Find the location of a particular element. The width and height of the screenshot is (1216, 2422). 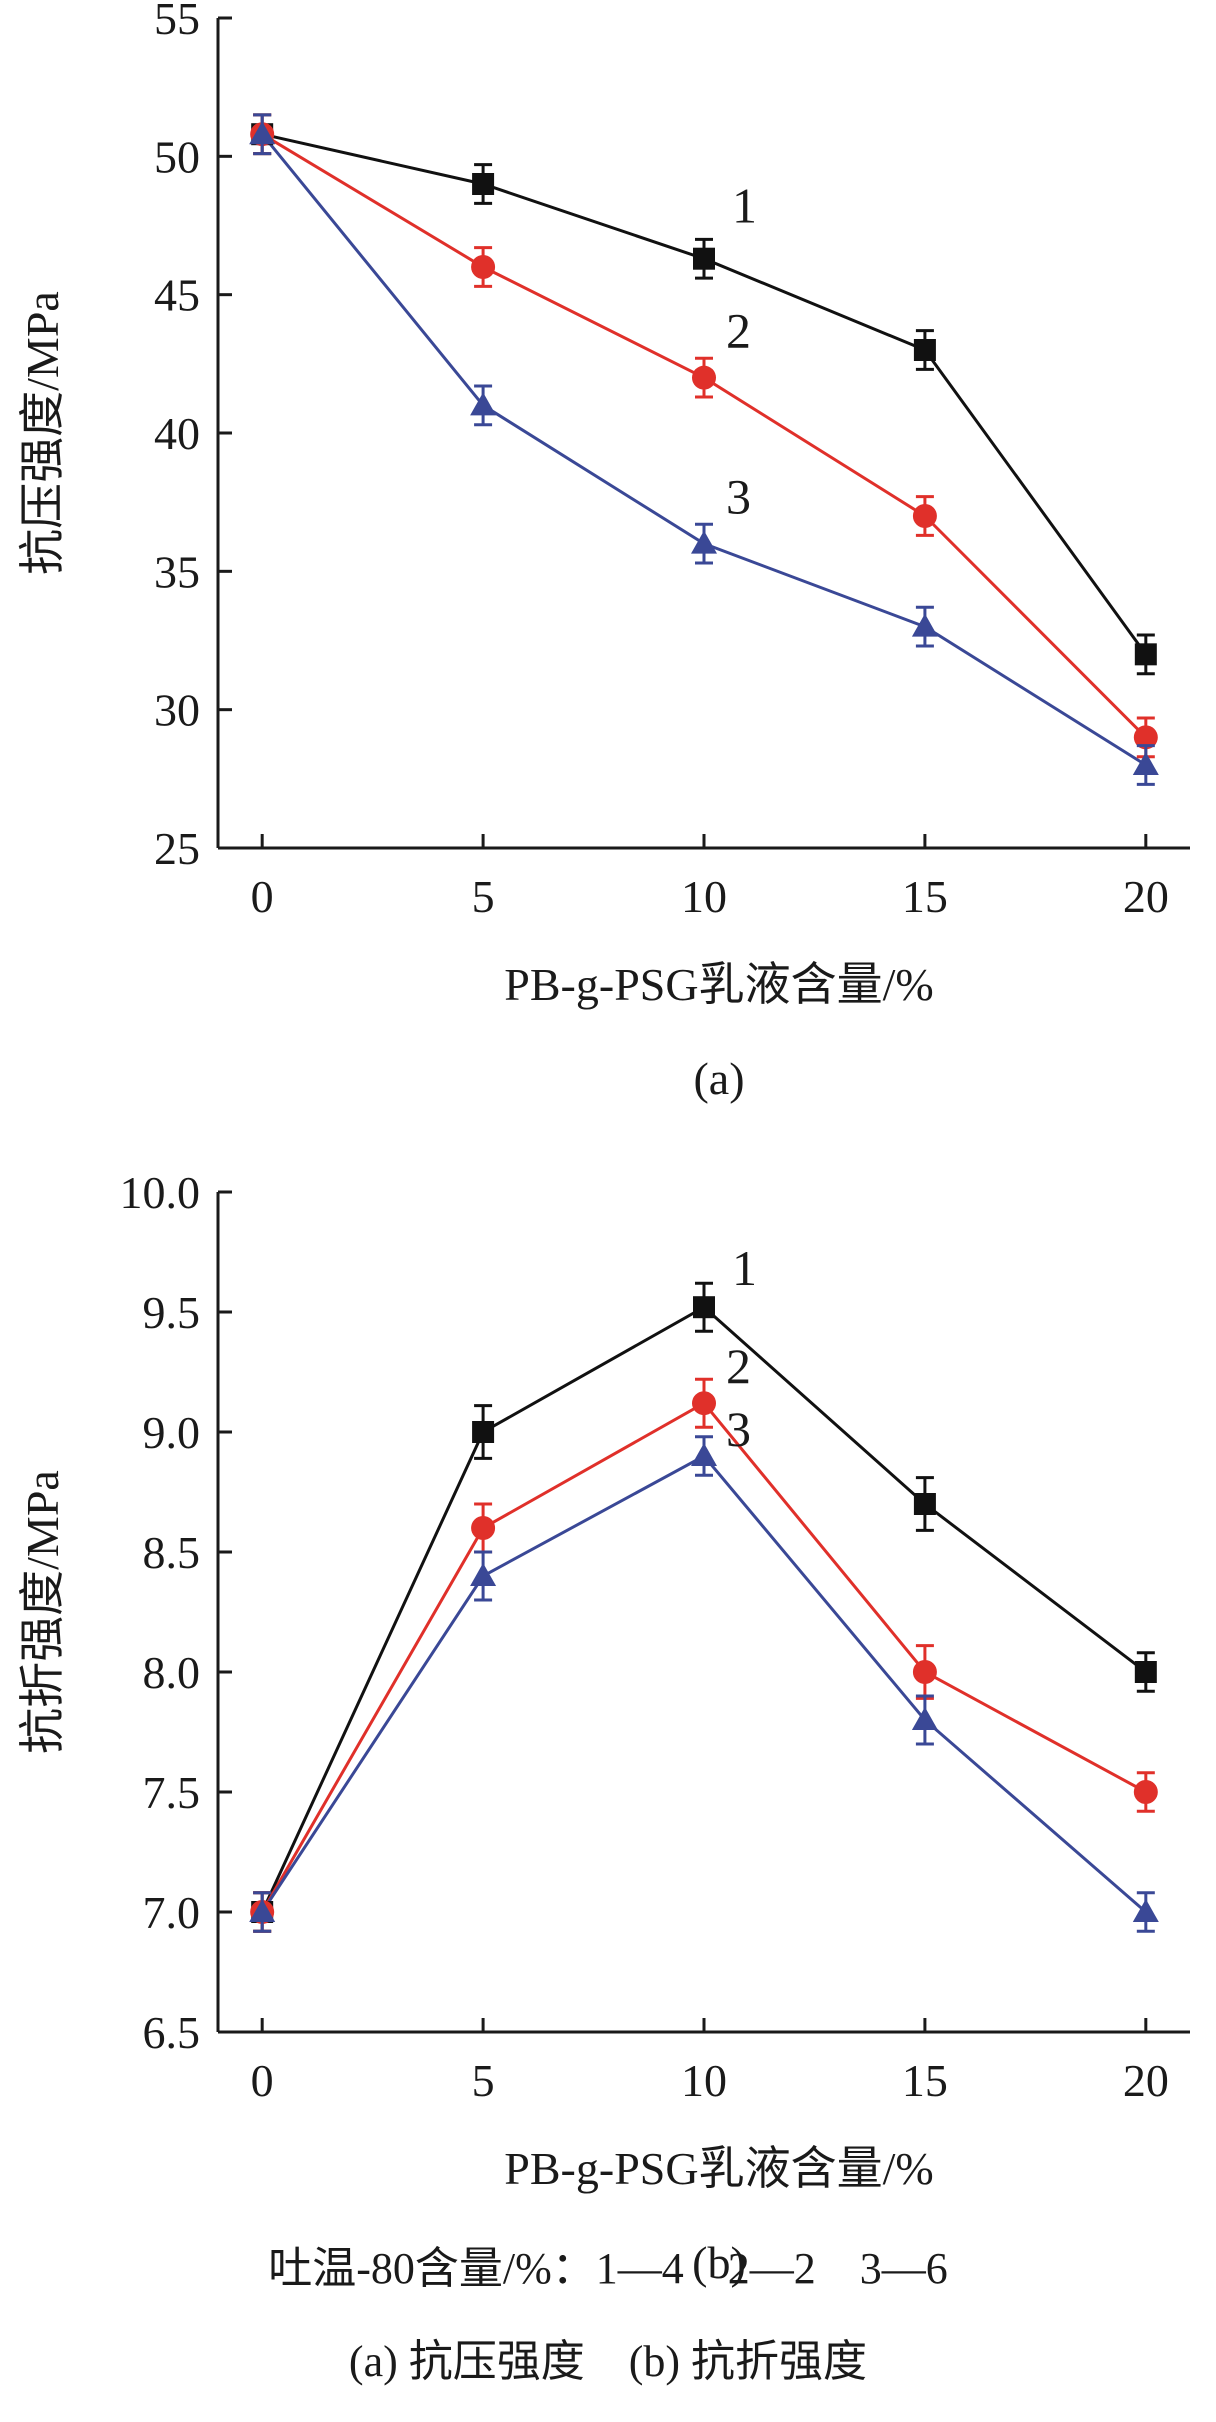

y-tick-label: 6.5 is located at coordinates (172, 2032).